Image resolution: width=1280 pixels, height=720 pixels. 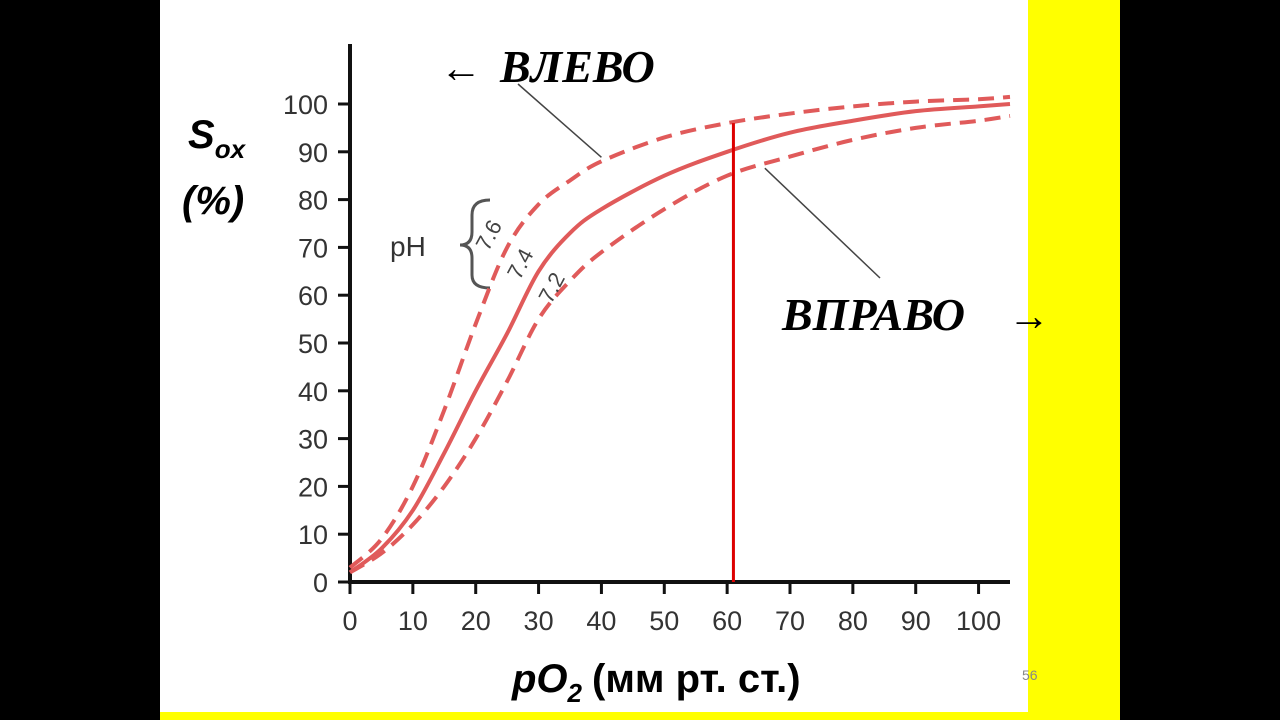 I want to click on ph-group-label: pH, so click(x=408, y=246).